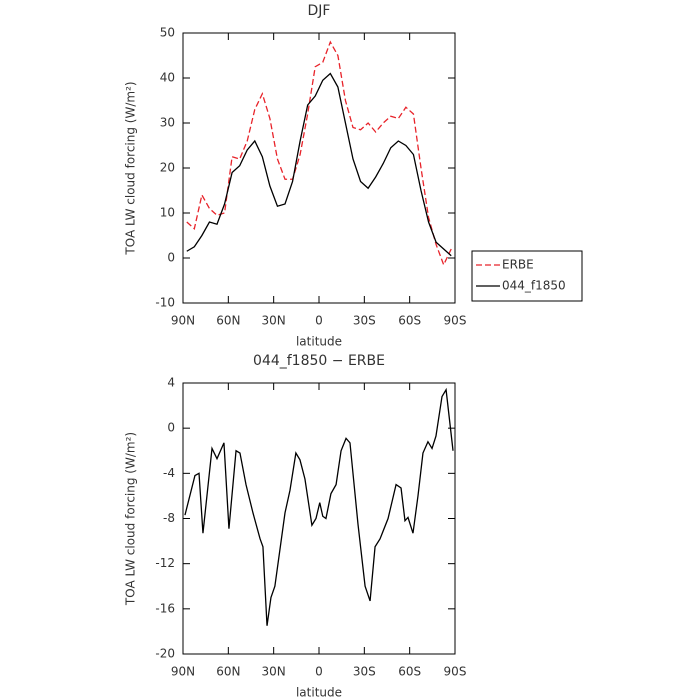  What do you see at coordinates (165, 654) in the screenshot?
I see `y-tick-label: -20` at bounding box center [165, 654].